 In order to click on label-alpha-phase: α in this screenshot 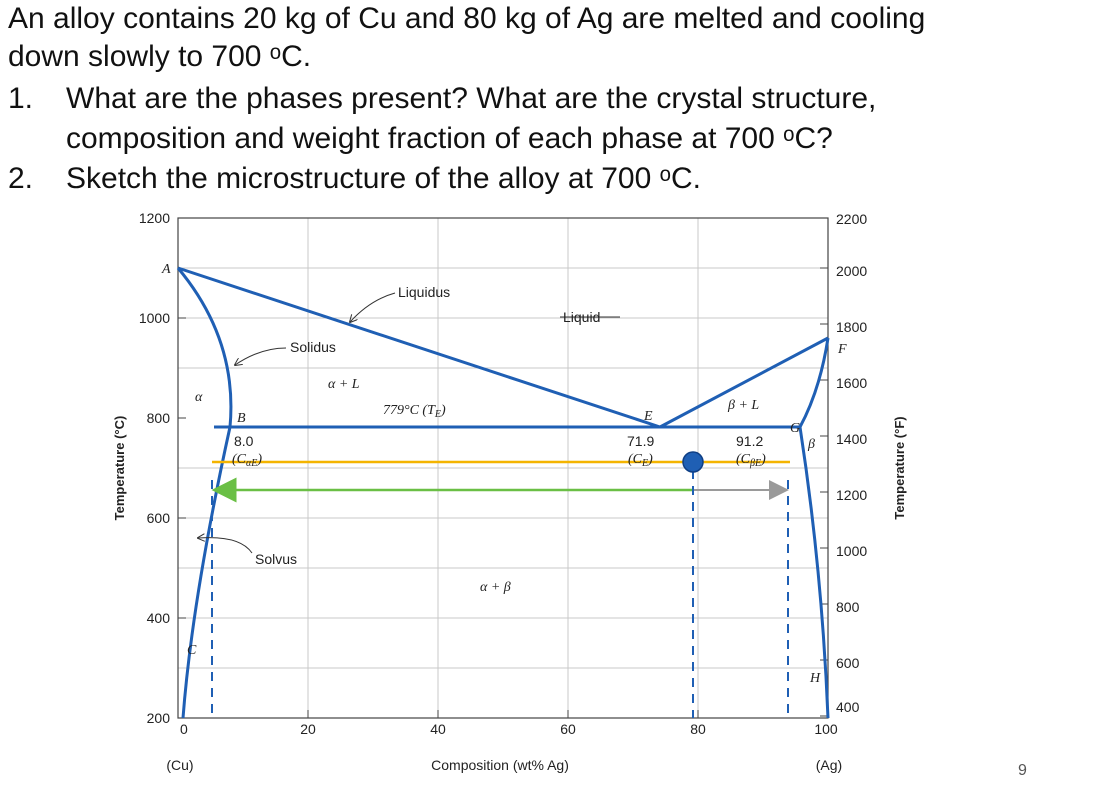, I will do `click(199, 397)`.